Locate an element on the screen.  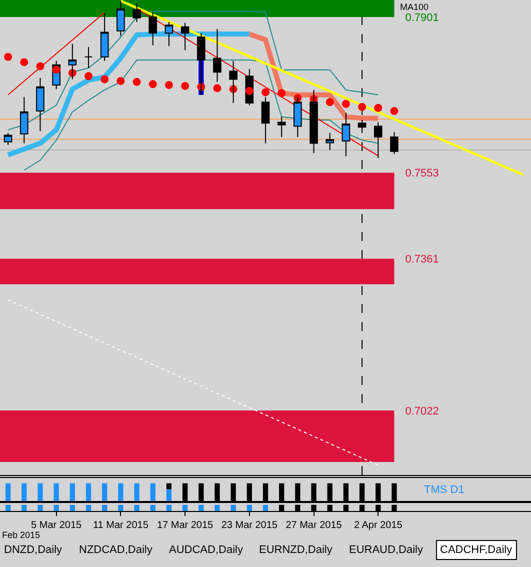
y-tick-label: 0.7022 is located at coordinates (422, 411).